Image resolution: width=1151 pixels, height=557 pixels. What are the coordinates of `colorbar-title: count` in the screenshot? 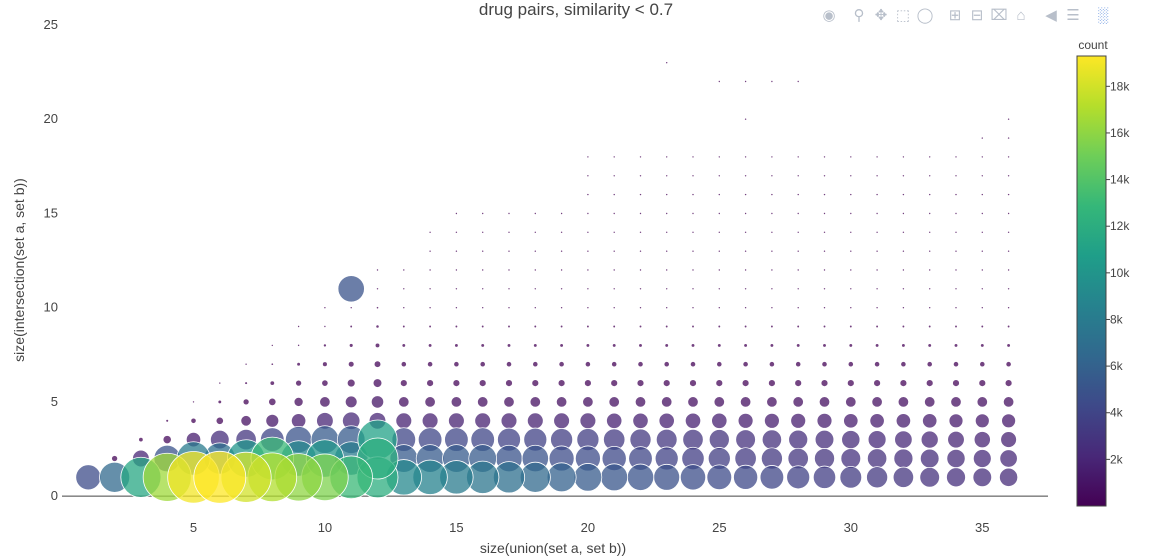 It's located at (1093, 45).